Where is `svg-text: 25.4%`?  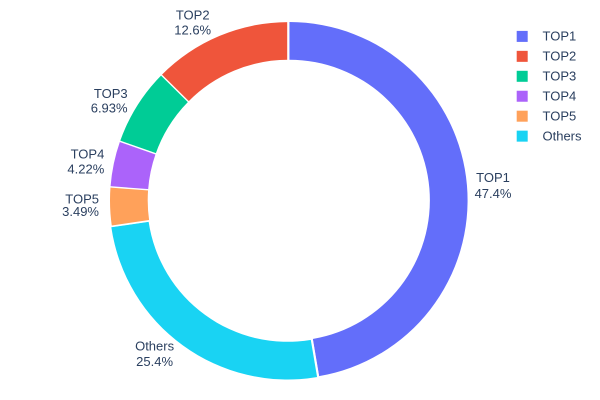
svg-text: 25.4% is located at coordinates (154, 361).